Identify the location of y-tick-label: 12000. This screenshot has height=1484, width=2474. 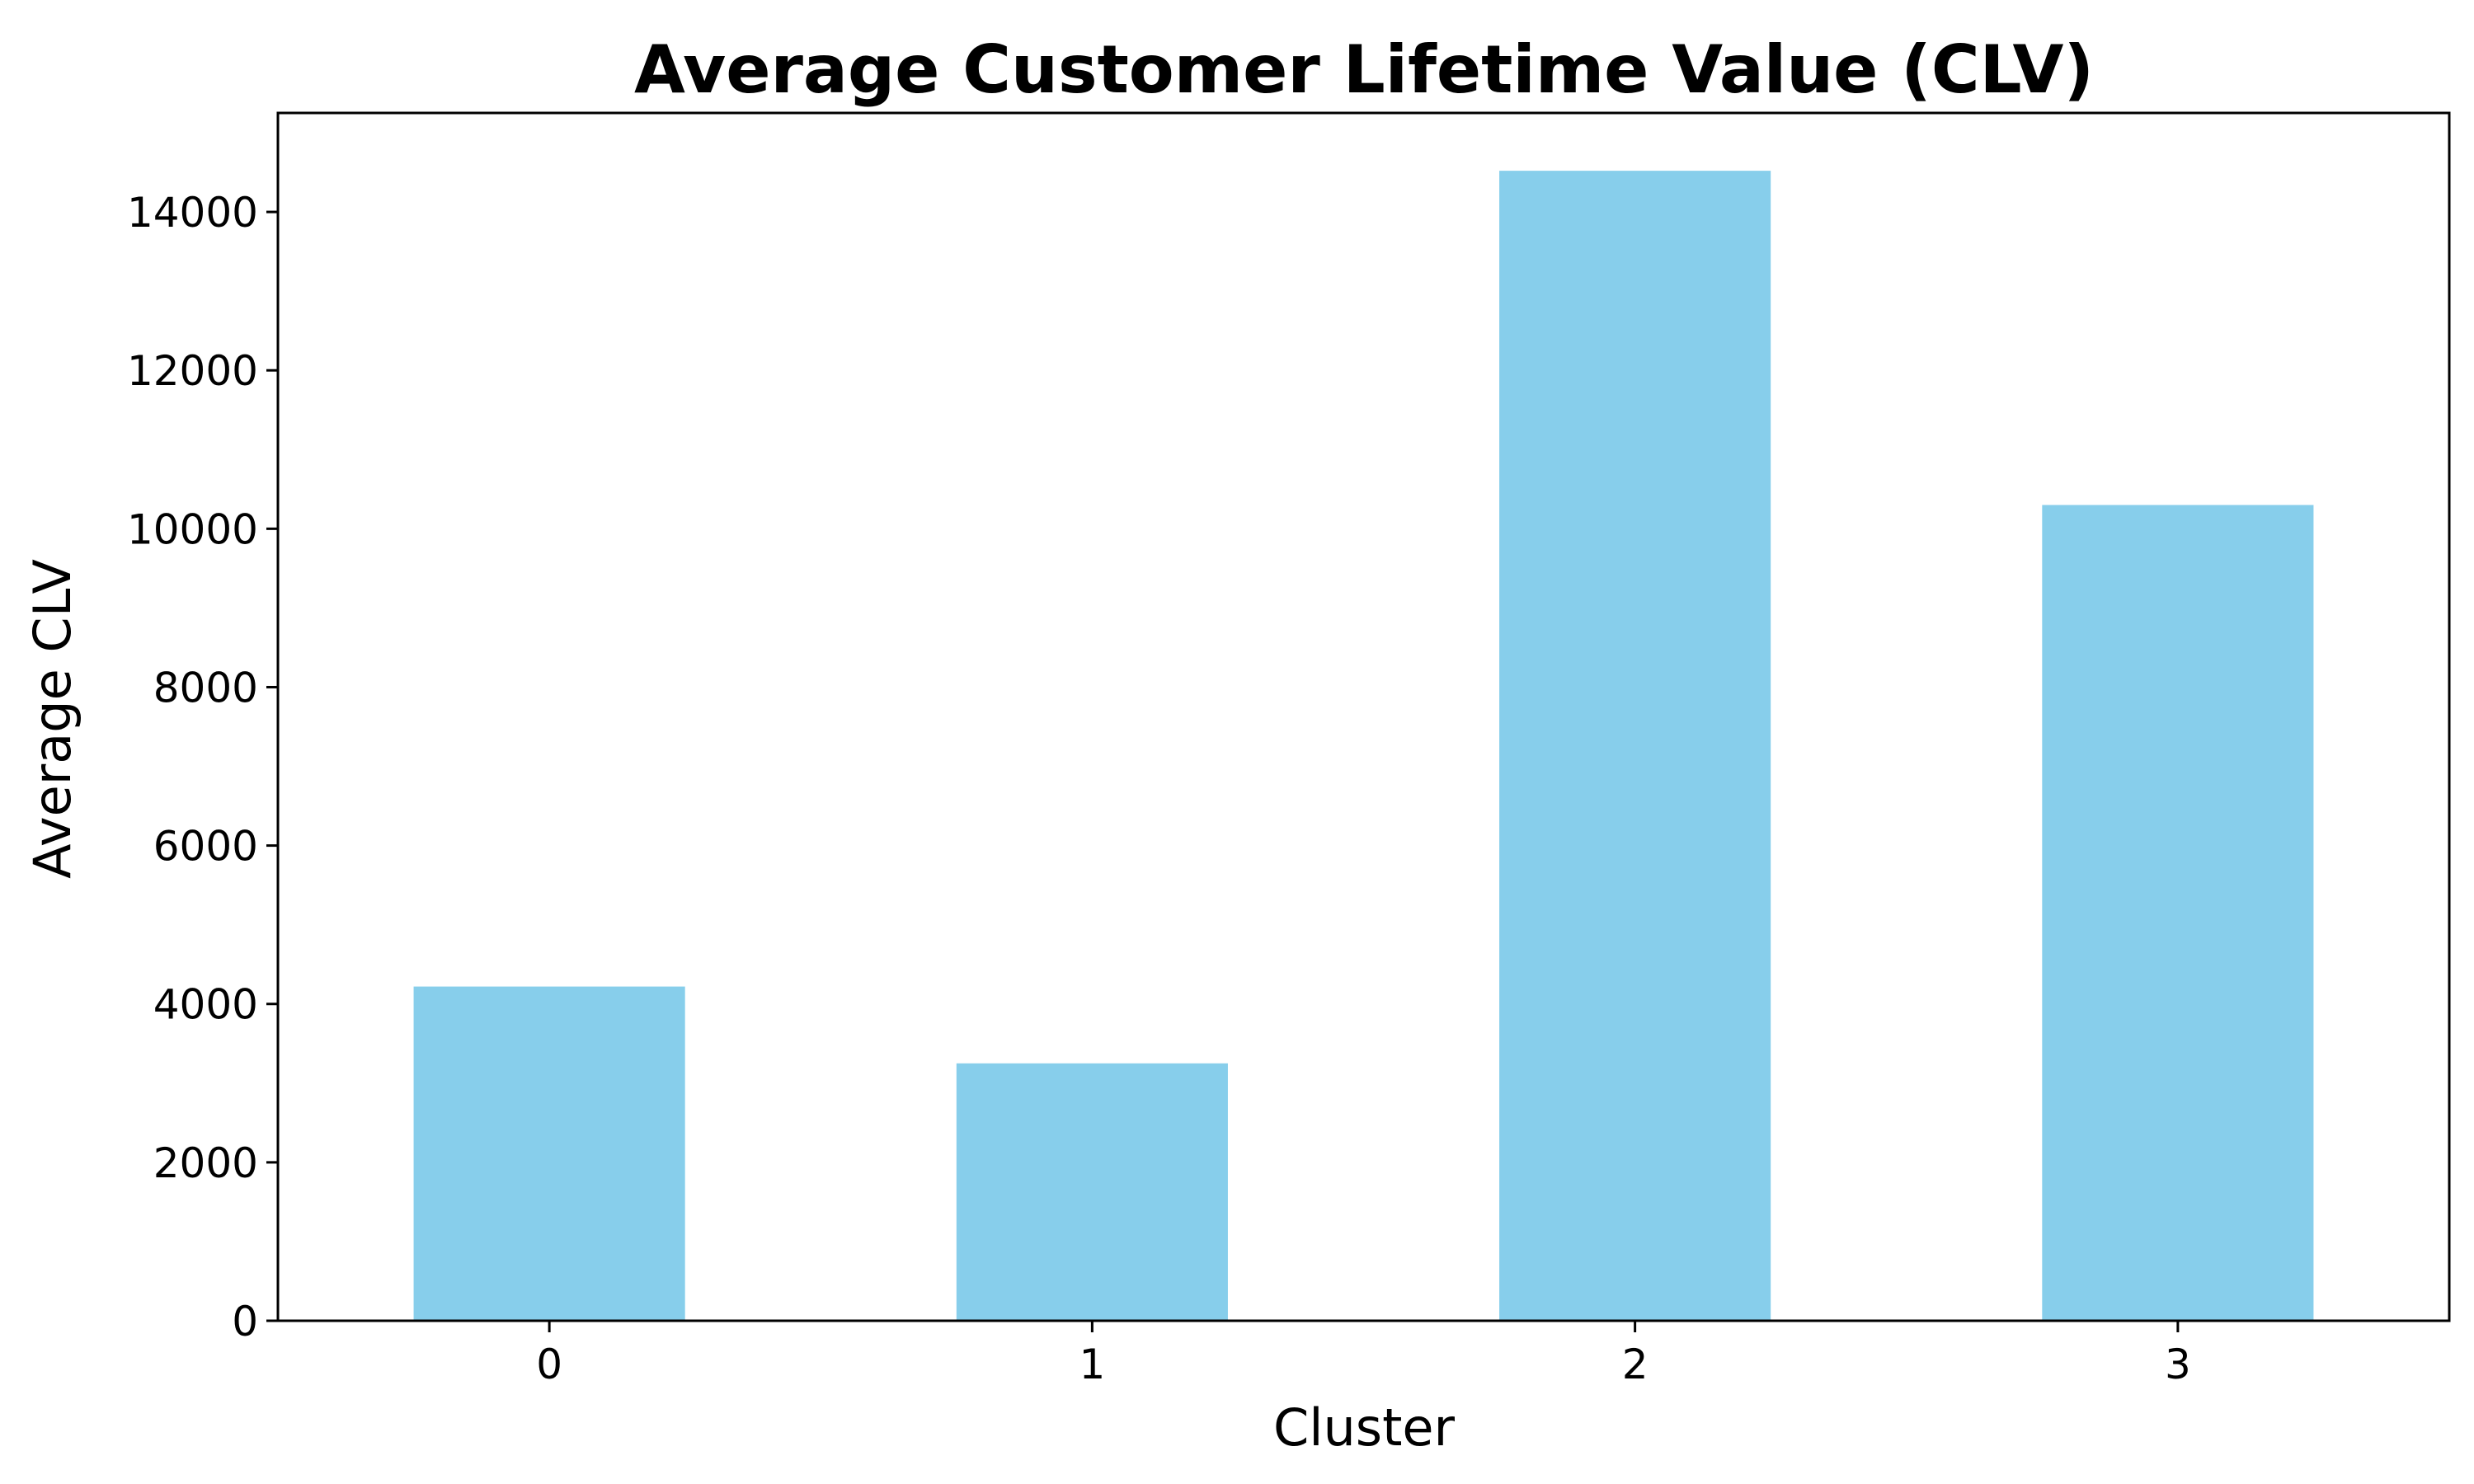
(192, 371).